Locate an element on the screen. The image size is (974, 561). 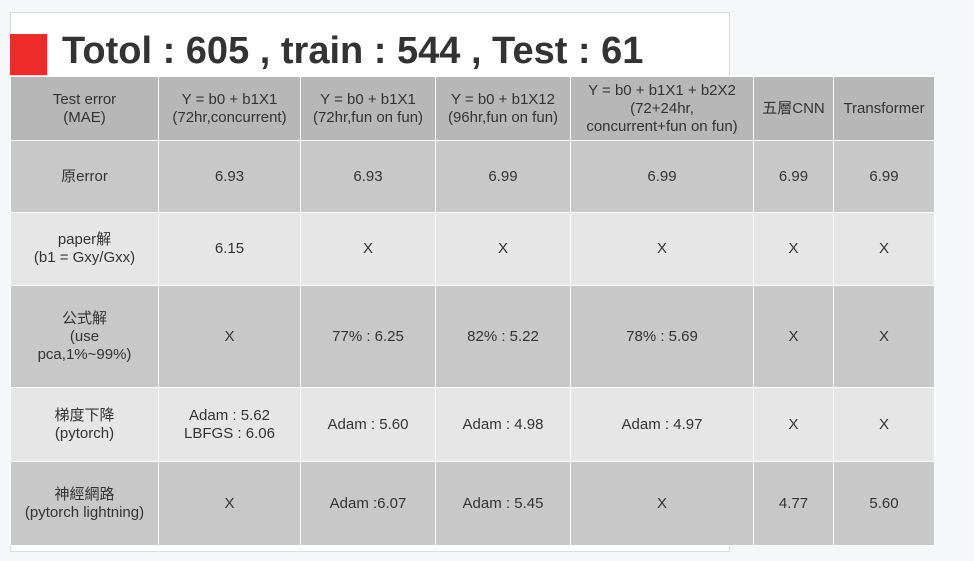
cell-line: 77% : 6.25 is located at coordinates (368, 336).